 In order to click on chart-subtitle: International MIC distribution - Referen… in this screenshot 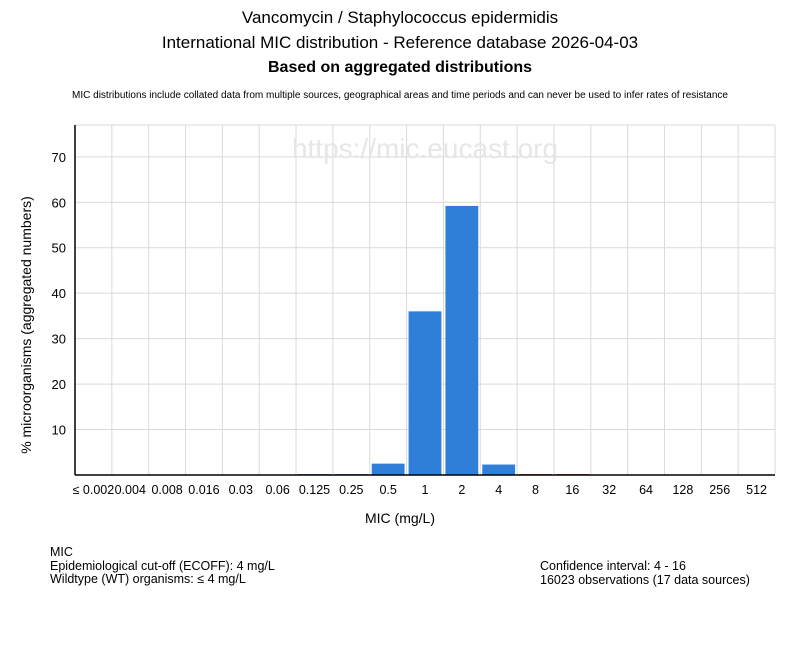, I will do `click(400, 42)`.